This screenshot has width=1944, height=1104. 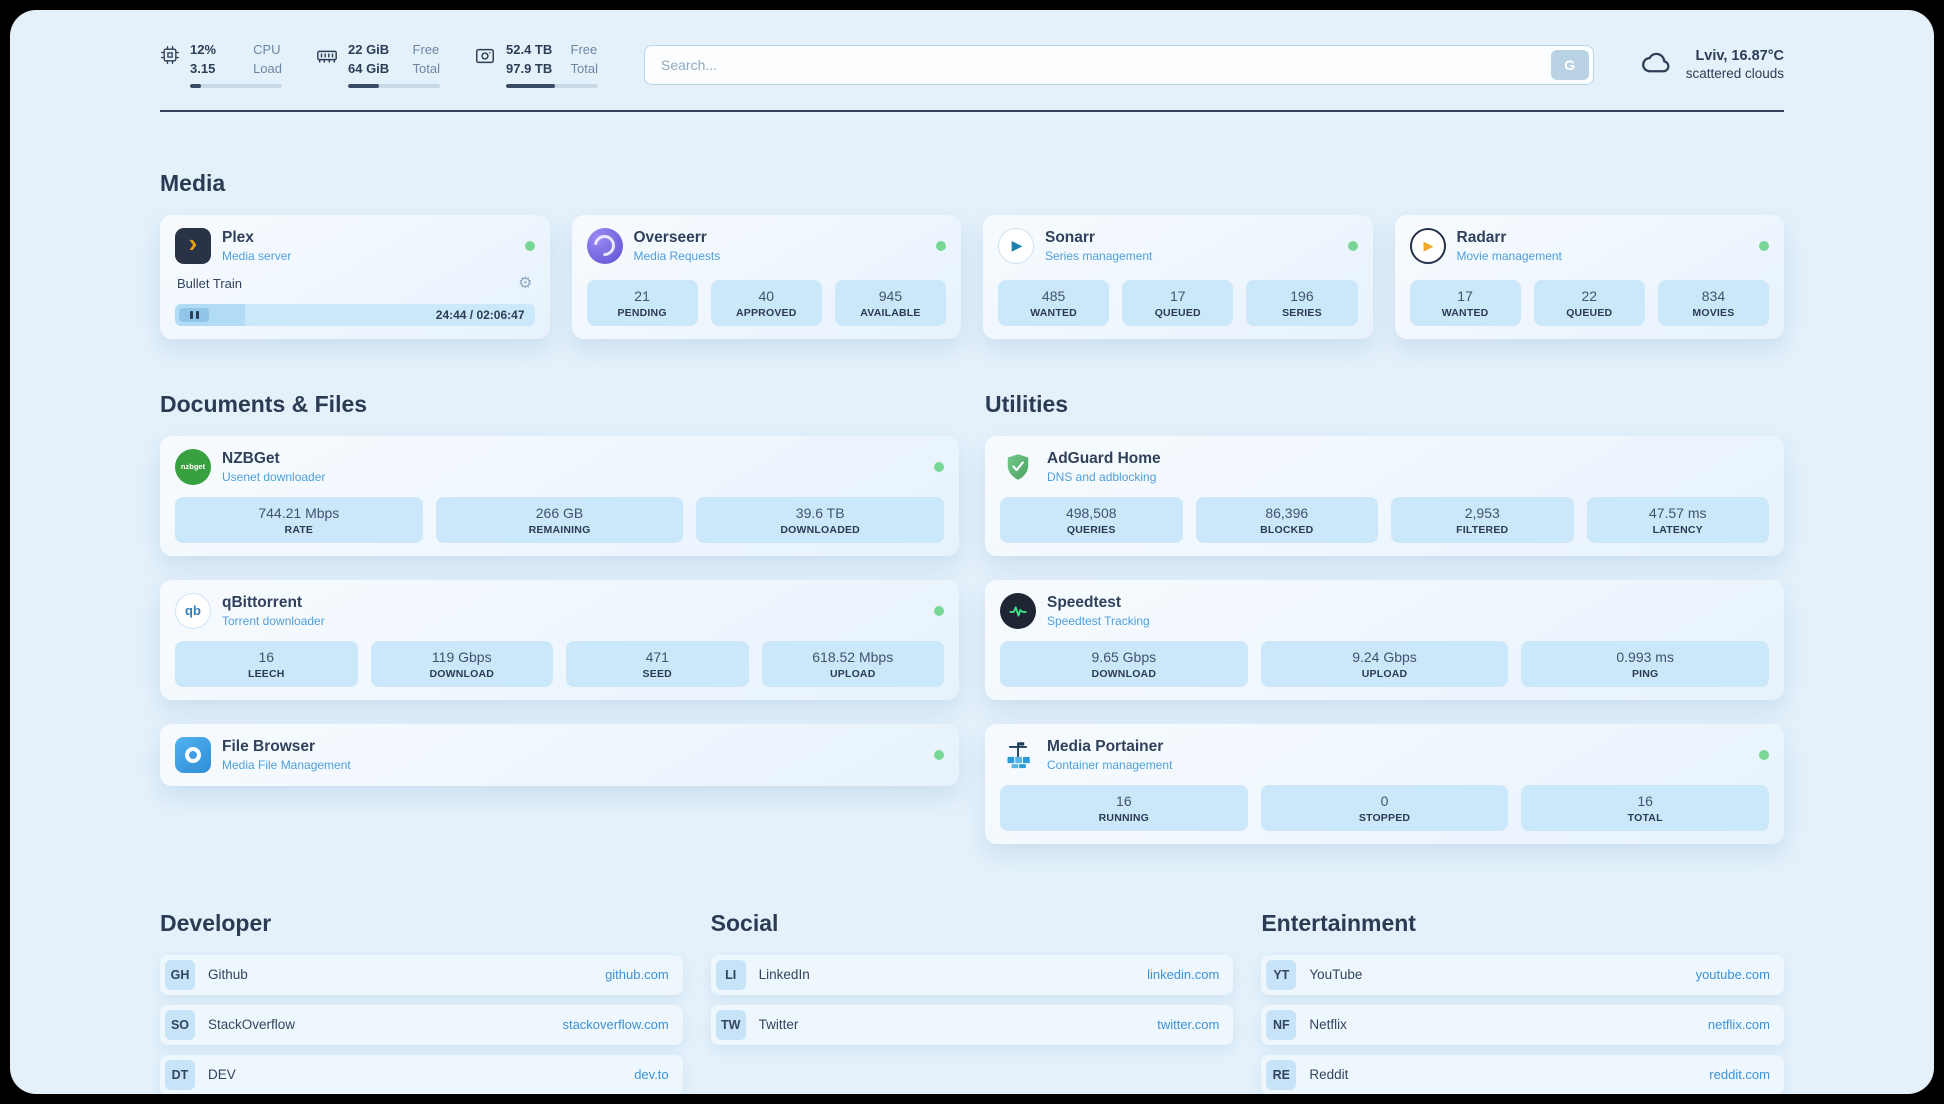 What do you see at coordinates (559, 754) in the screenshot?
I see `filebrowser-card: File Browser Media File Management` at bounding box center [559, 754].